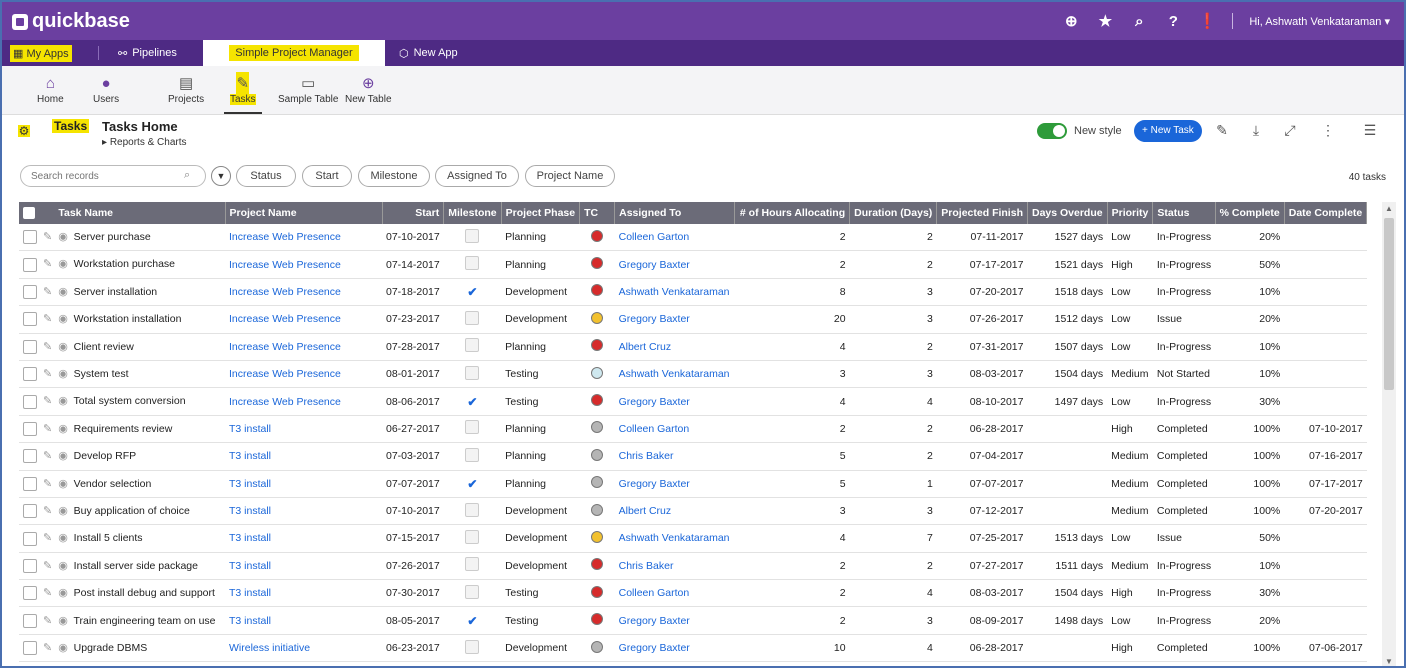 This screenshot has height=668, width=1406. What do you see at coordinates (674, 292) in the screenshot?
I see `assigned-to-link: Ashwath Venkataraman` at bounding box center [674, 292].